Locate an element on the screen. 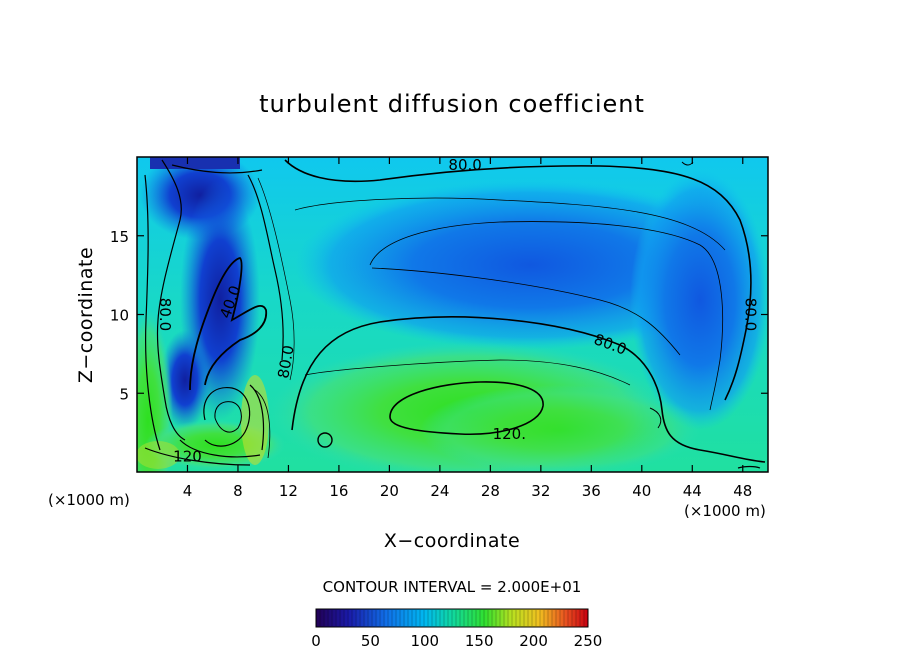 The height and width of the screenshot is (654, 904). x-tick-label: 12 is located at coordinates (288, 491).